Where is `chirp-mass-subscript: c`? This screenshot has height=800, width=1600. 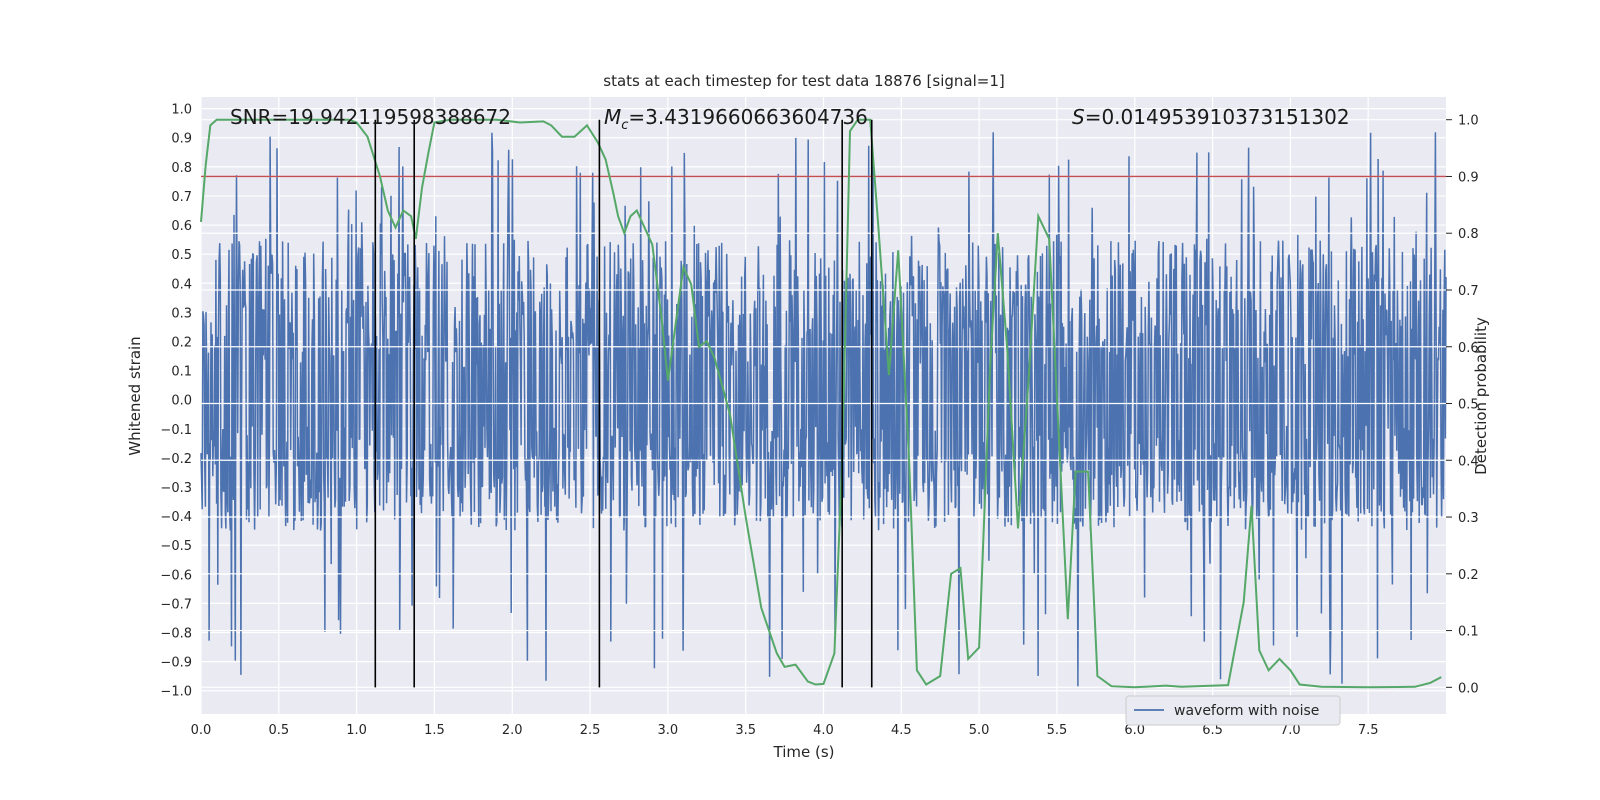 chirp-mass-subscript: c is located at coordinates (624, 125).